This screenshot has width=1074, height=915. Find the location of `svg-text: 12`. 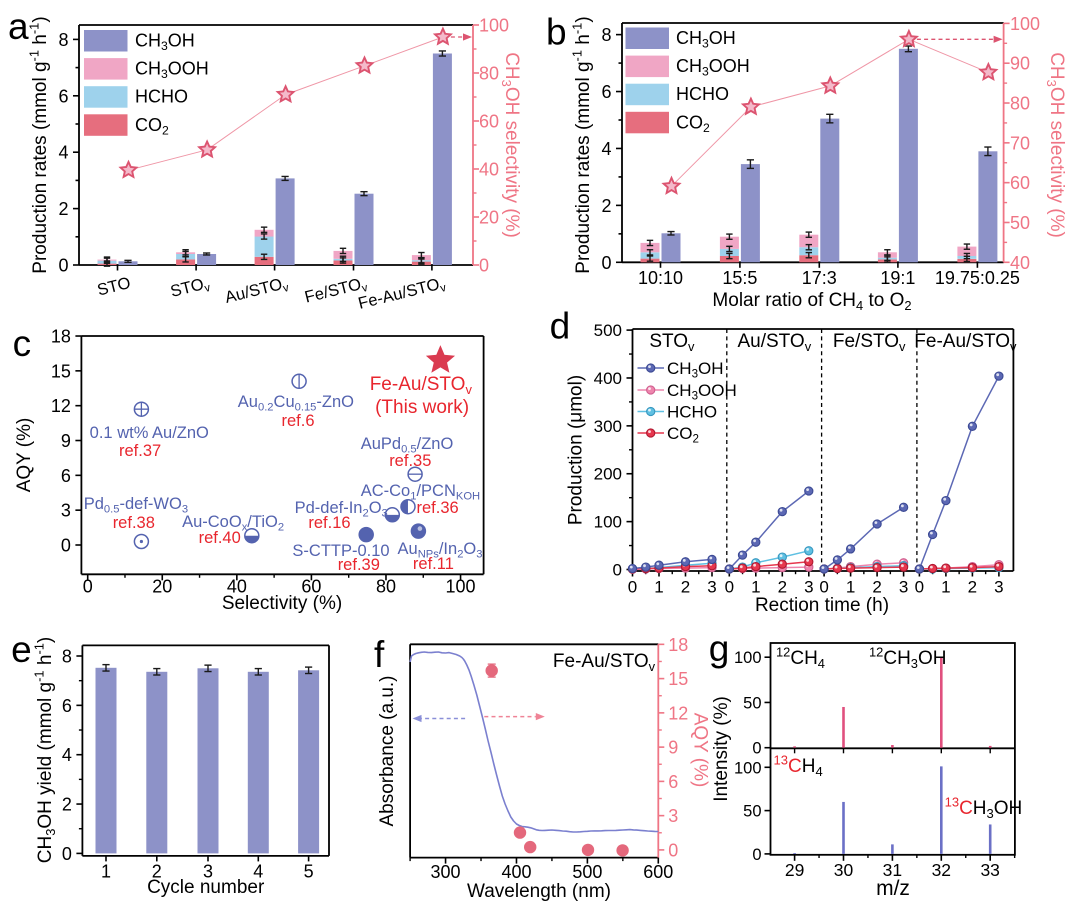

svg-text: 12 is located at coordinates (678, 713).